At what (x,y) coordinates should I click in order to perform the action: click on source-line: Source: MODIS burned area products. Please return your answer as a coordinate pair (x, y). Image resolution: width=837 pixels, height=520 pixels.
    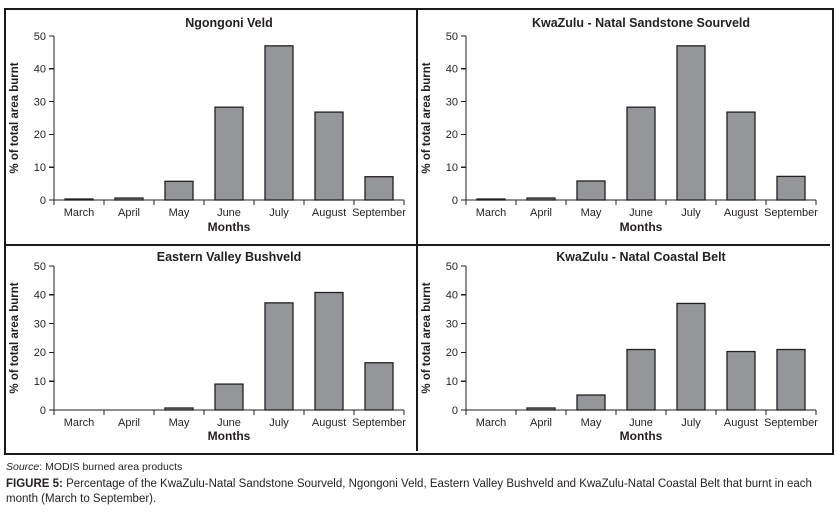
    Looking at the image, I should click on (94, 467).